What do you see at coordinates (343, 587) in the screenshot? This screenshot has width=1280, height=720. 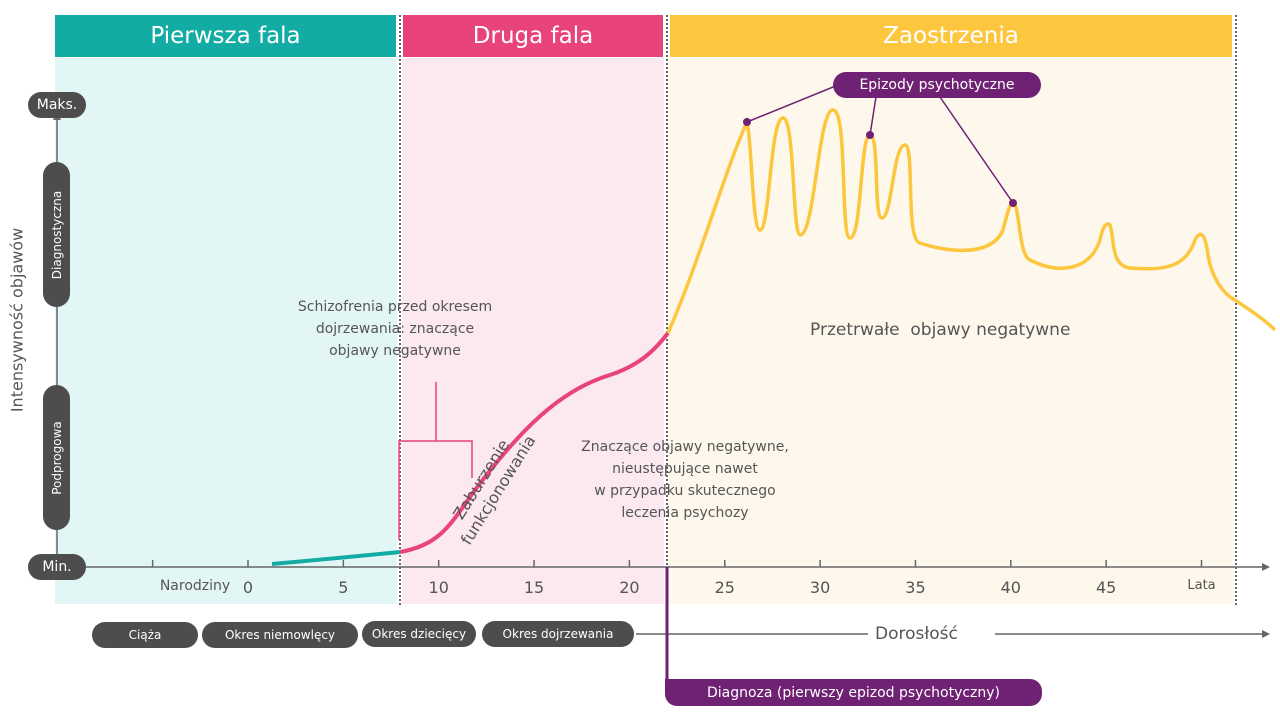 I see `x-tick-label: 5` at bounding box center [343, 587].